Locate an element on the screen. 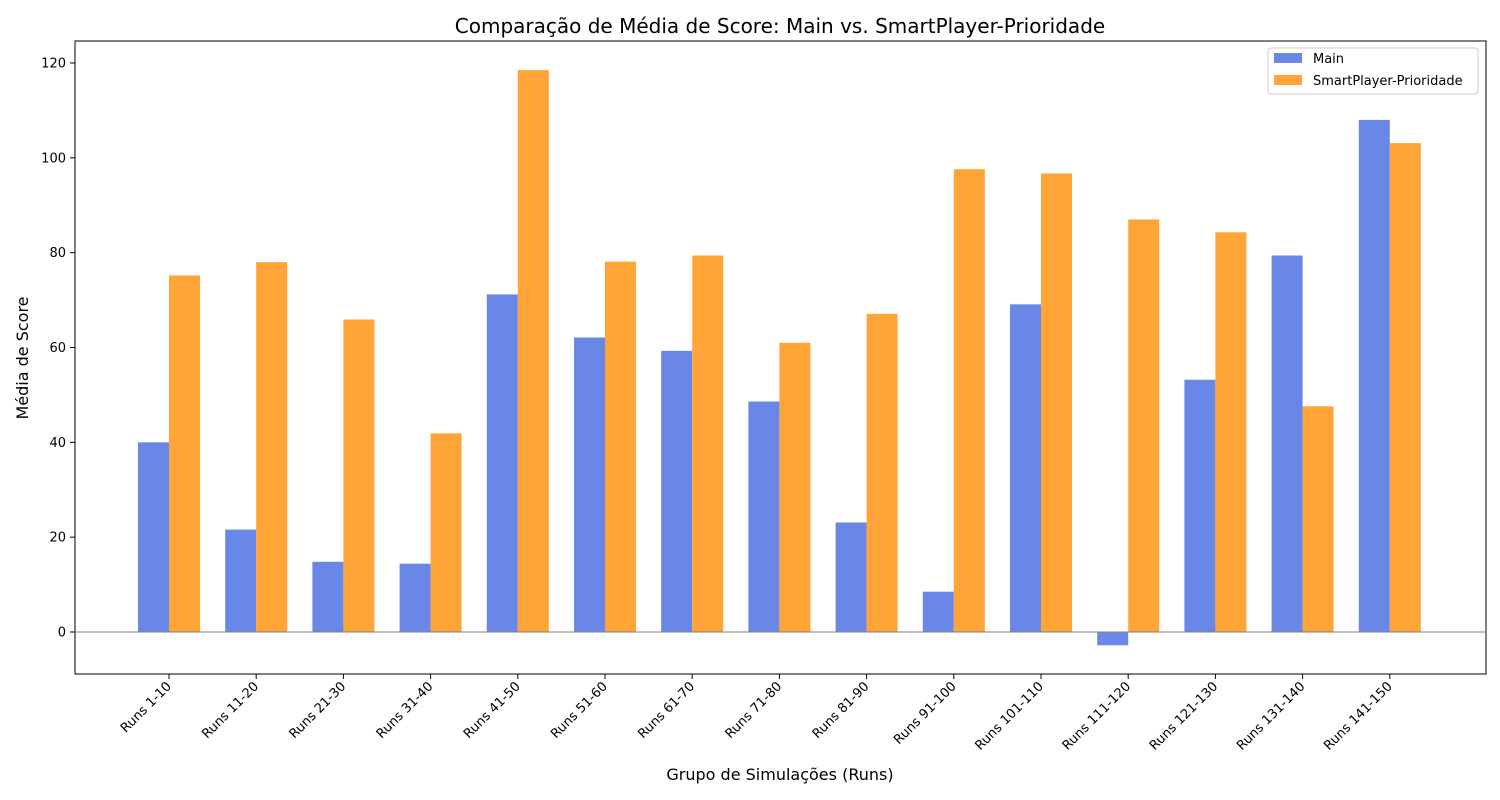 The width and height of the screenshot is (1500, 800). legend-label-main: Main is located at coordinates (1328, 59).